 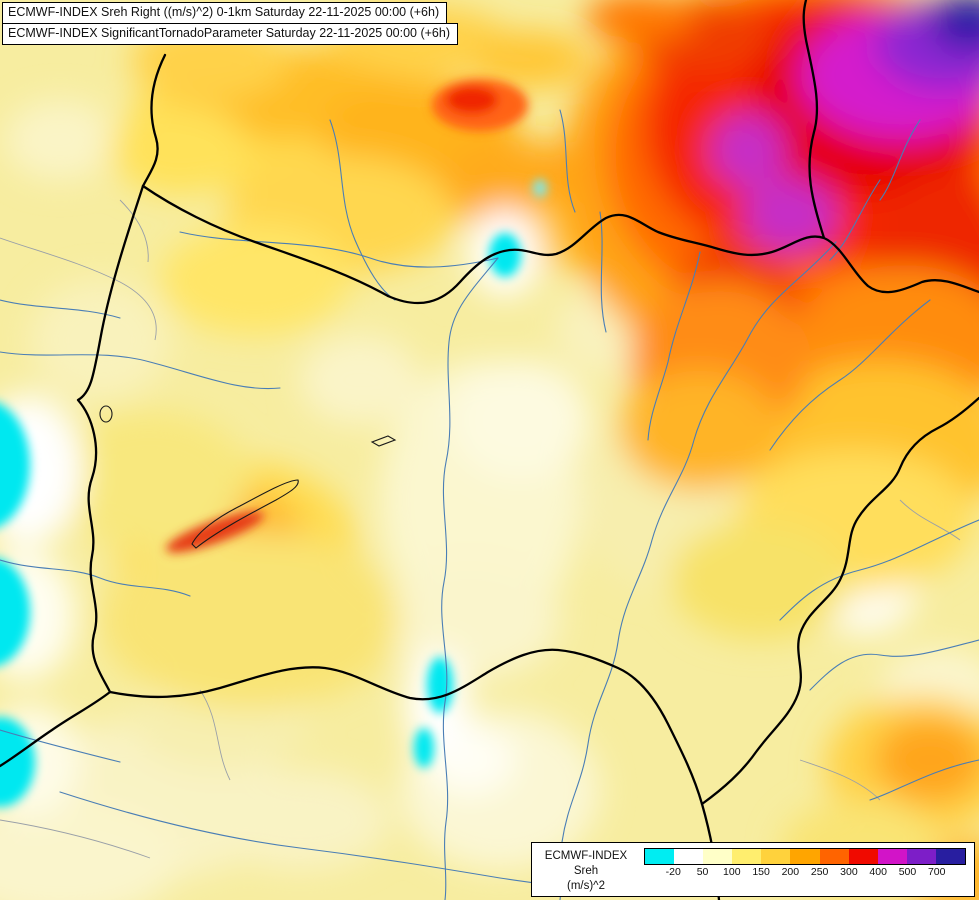 I want to click on legend-tick-label: 50, so click(x=702, y=872).